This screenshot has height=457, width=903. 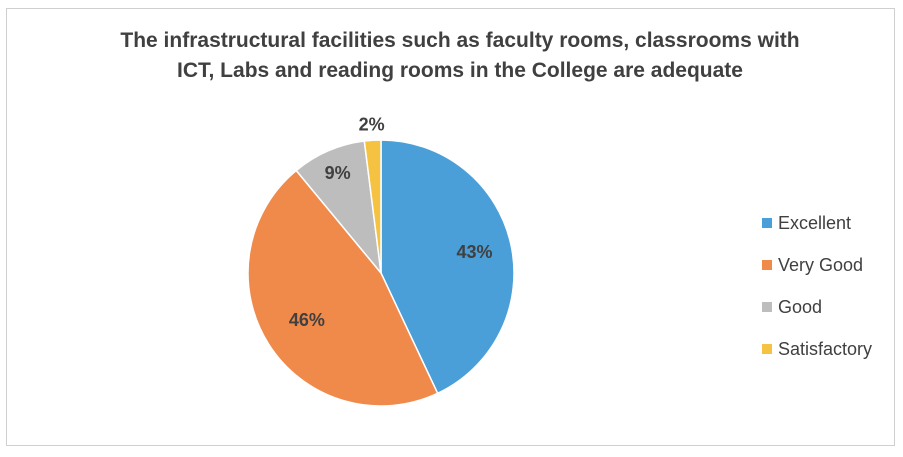 What do you see at coordinates (767, 307) in the screenshot?
I see `legend-swatch-good` at bounding box center [767, 307].